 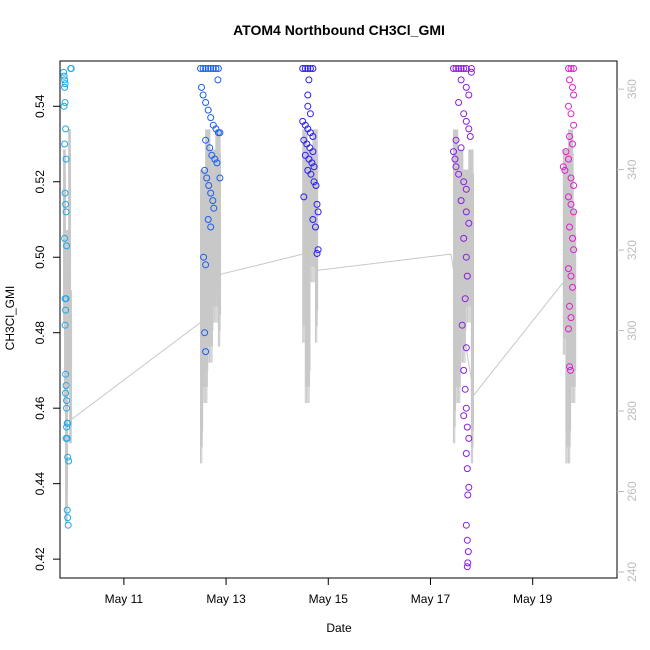 What do you see at coordinates (124, 599) in the screenshot?
I see `x-tick-label: May 11` at bounding box center [124, 599].